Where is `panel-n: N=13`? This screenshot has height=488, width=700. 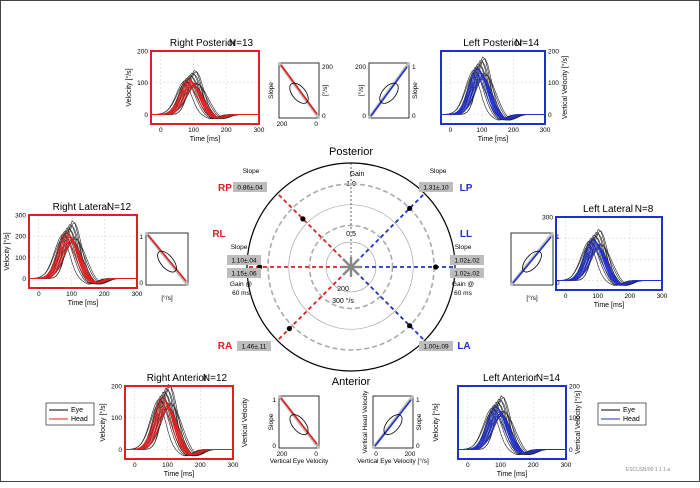 panel-n: N=13 is located at coordinates (241, 43).